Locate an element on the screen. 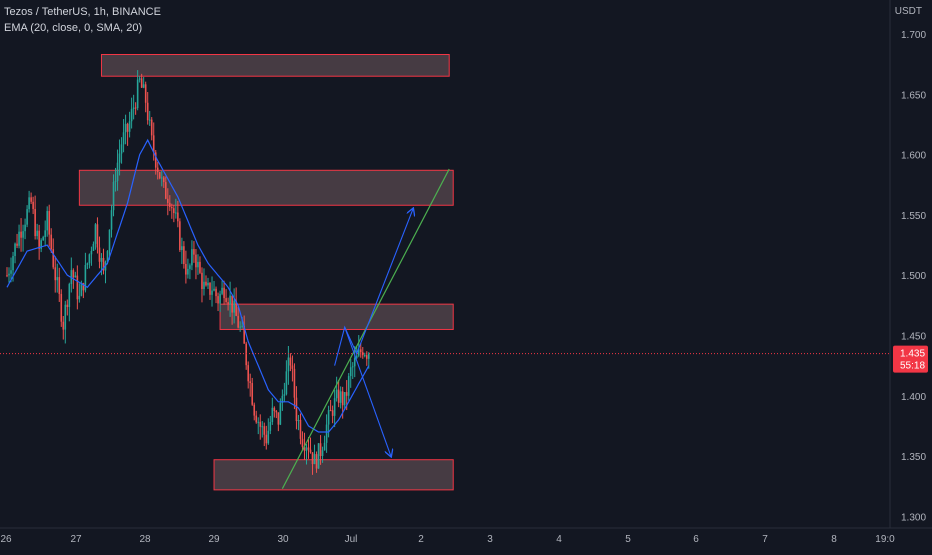  symbol-title: Tezos / TetherUS, 1h, BINANCE is located at coordinates (82, 12).